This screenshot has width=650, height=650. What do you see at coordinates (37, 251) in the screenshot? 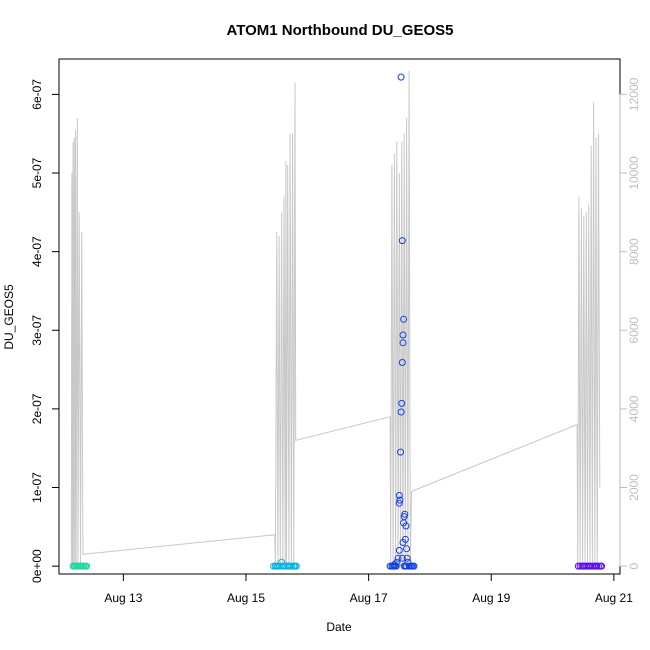
I see `y-tick-label: 4e-07` at bounding box center [37, 251].